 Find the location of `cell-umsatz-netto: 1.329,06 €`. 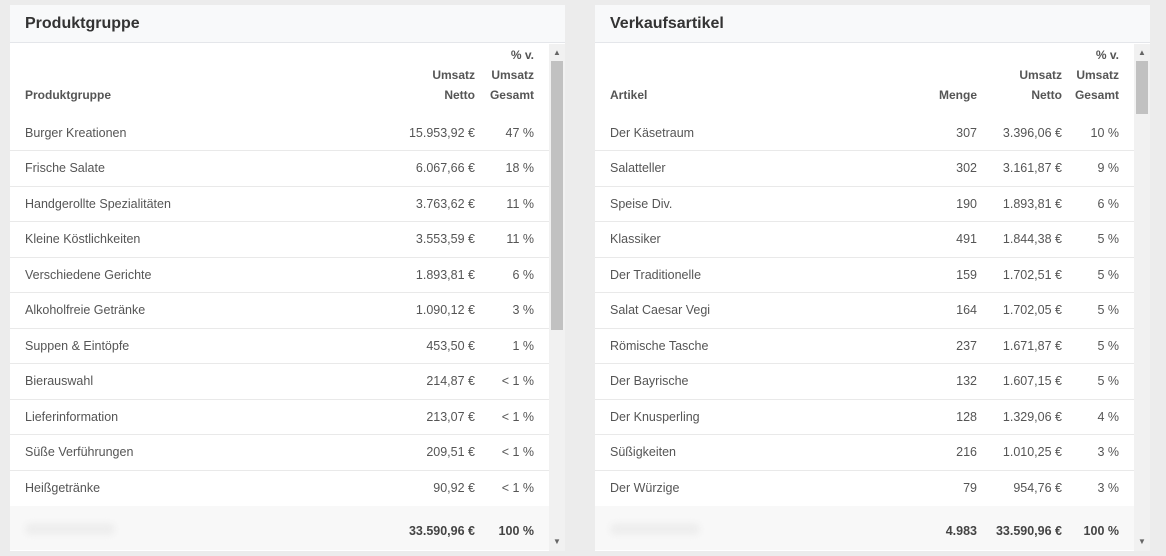

cell-umsatz-netto: 1.329,06 € is located at coordinates (1032, 416).